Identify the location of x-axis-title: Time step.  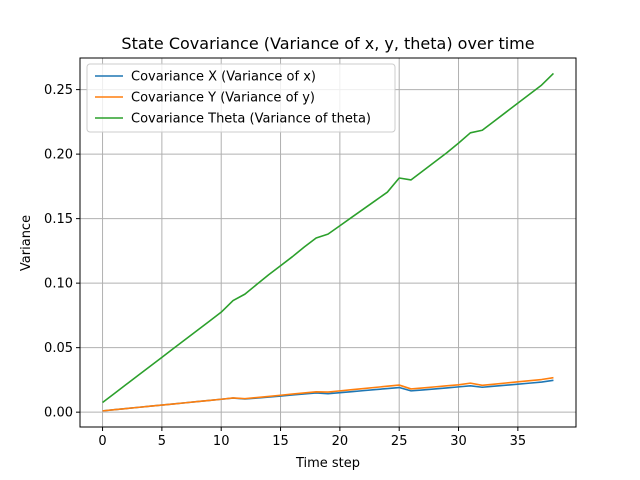
(327, 463).